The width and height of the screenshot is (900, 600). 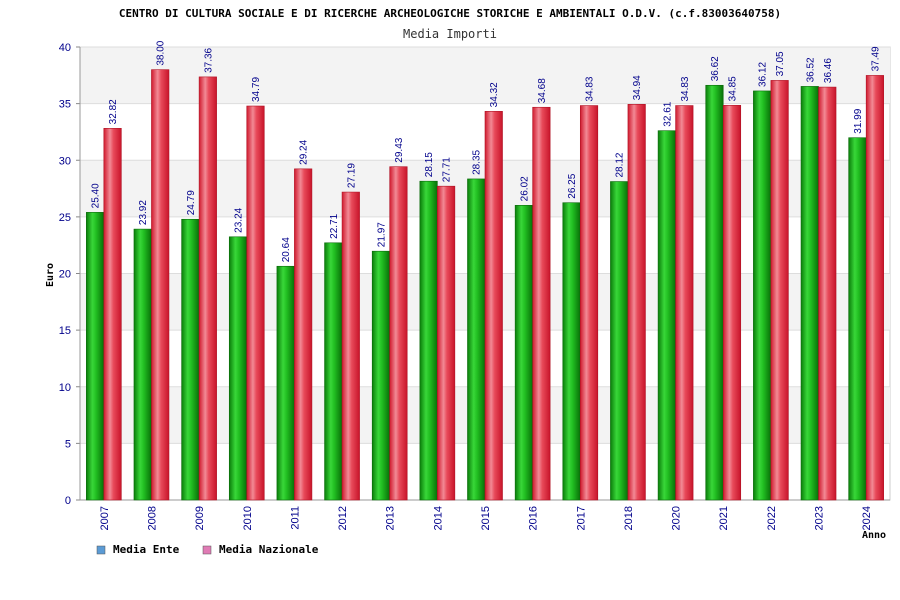 What do you see at coordinates (65, 388) in the screenshot?
I see `y-tick-label: 10` at bounding box center [65, 388].